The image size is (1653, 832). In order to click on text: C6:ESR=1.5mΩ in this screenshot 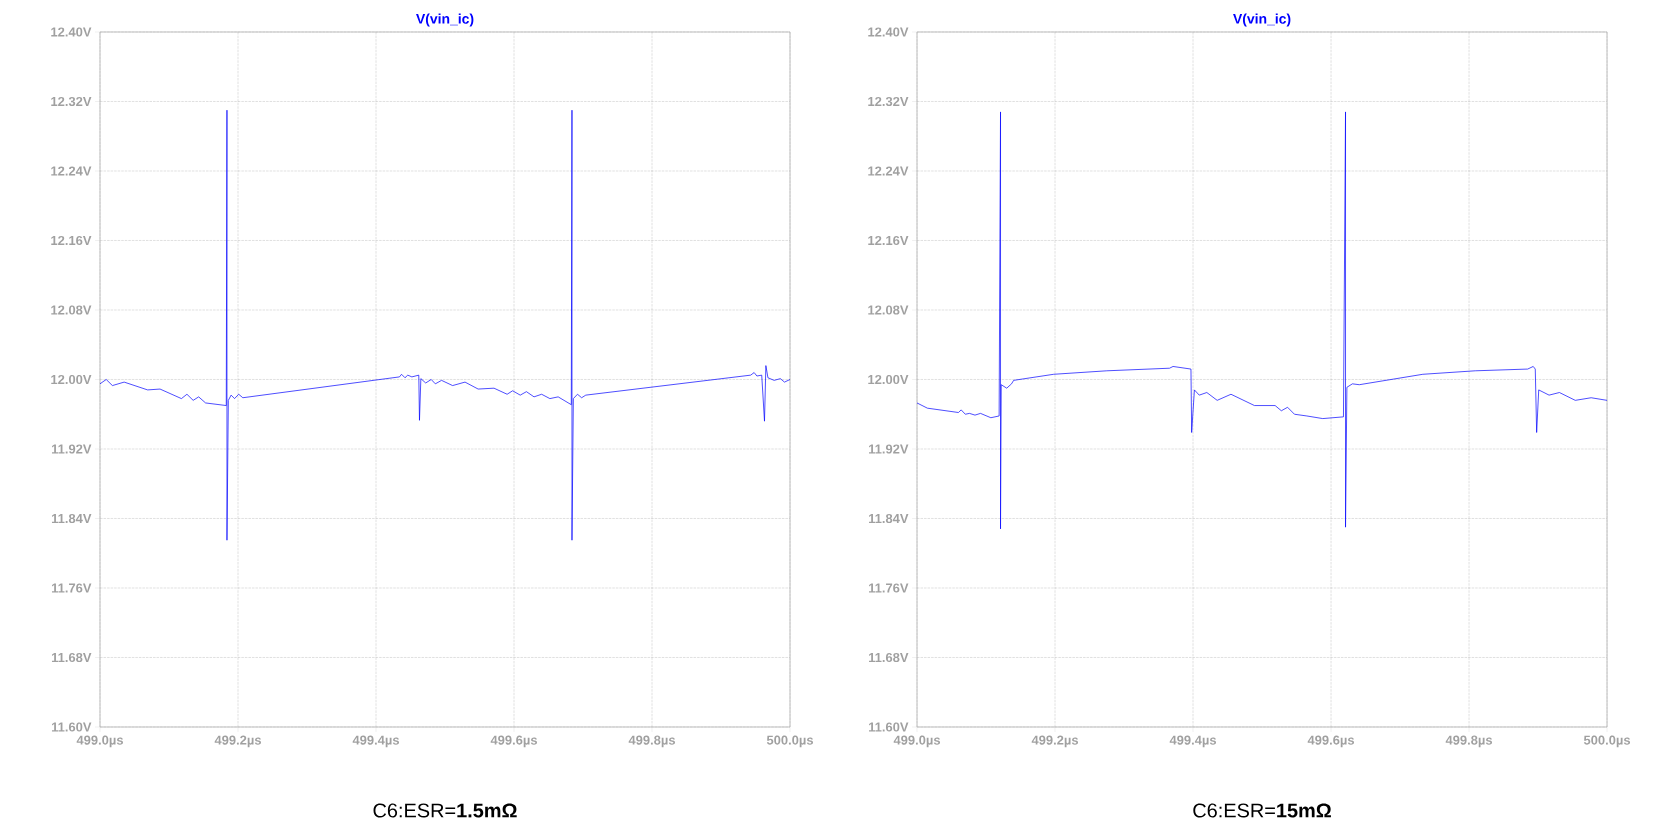, I will do `click(445, 810)`.